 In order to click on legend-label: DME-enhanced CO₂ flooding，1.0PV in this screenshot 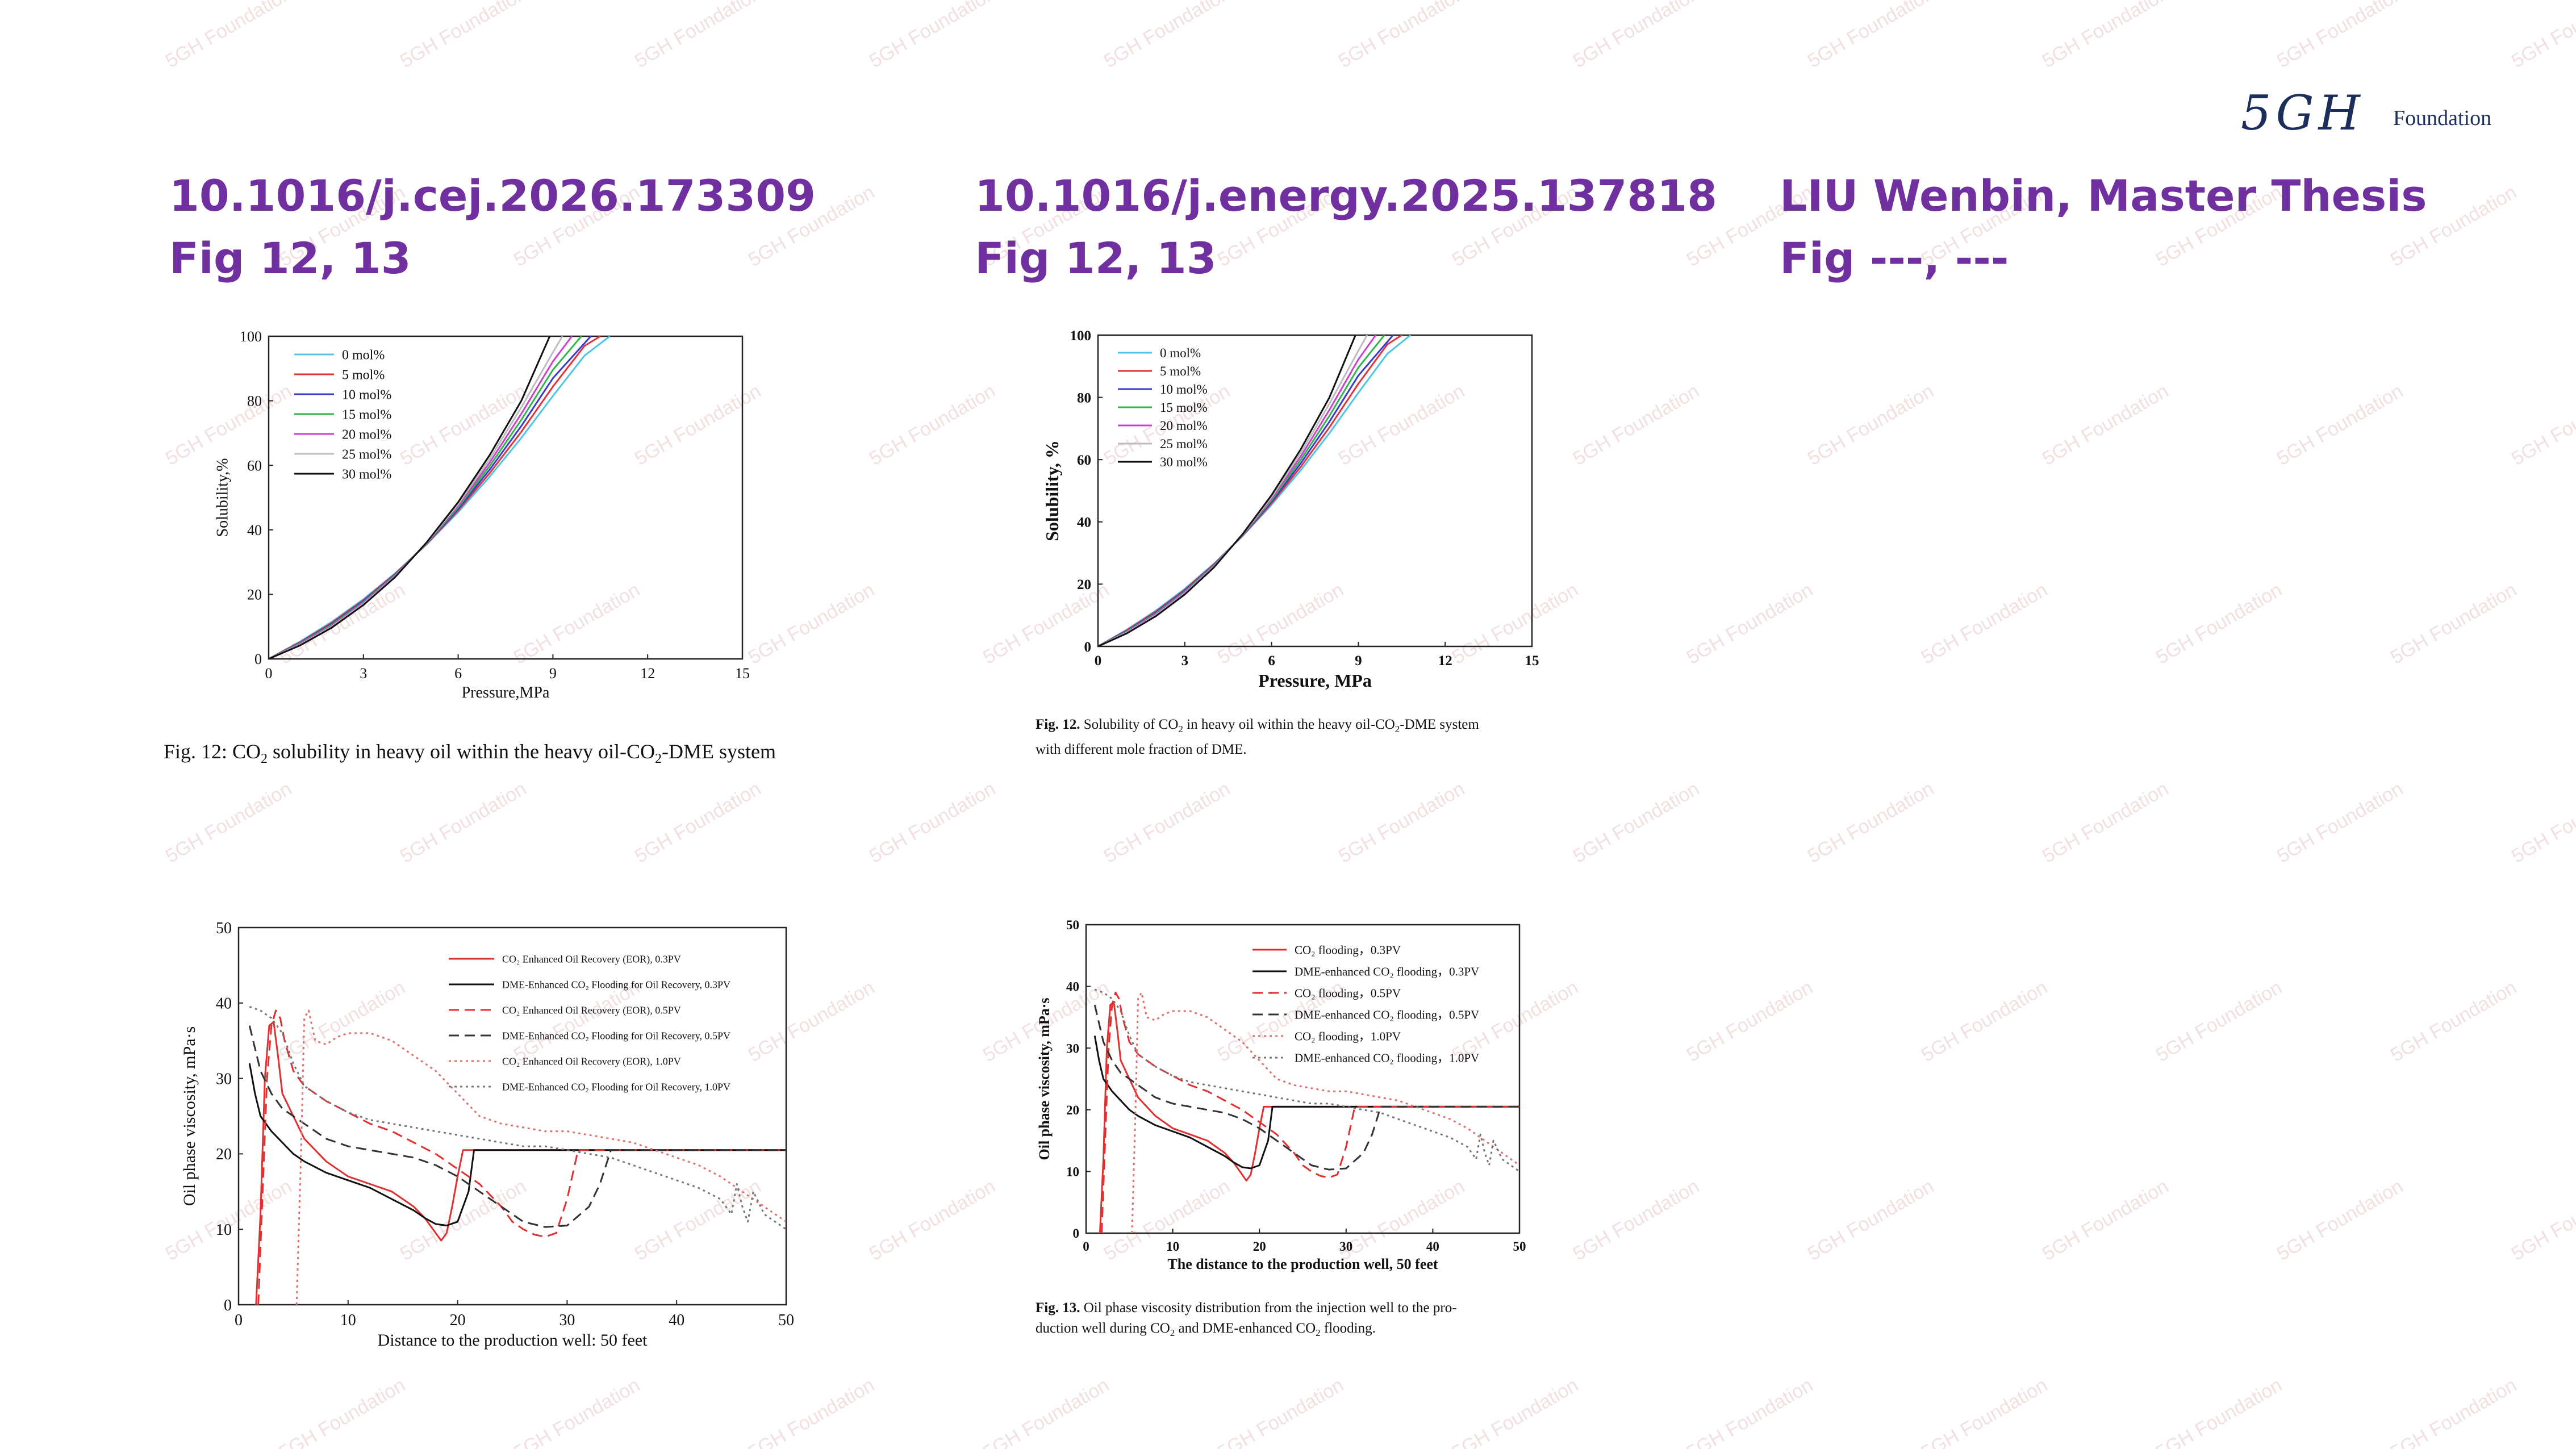, I will do `click(1387, 1058)`.